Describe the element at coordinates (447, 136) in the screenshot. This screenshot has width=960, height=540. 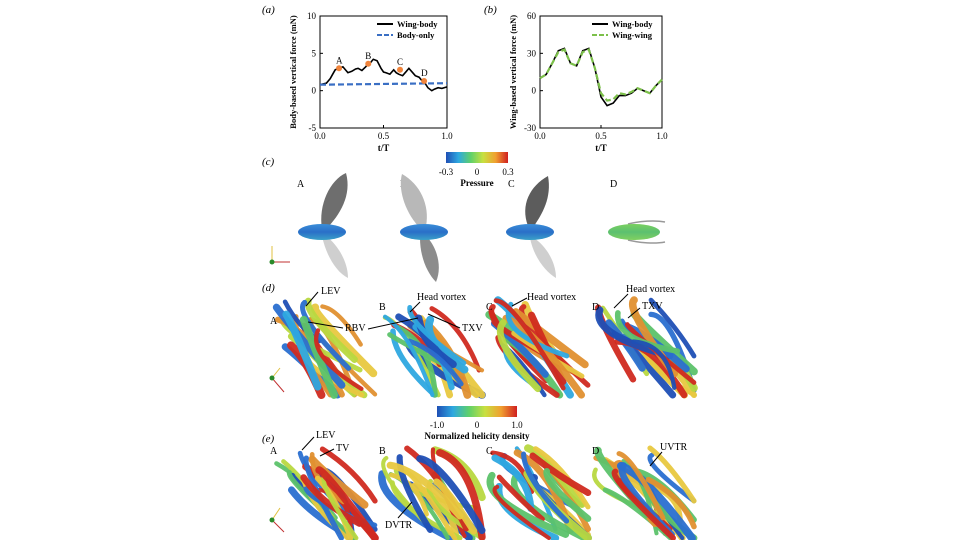
I see `chart-a-xtick-label: 1.0` at that location.